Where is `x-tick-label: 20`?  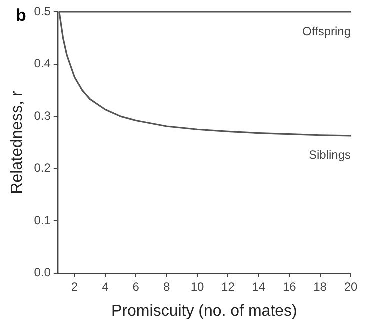 x-tick-label: 20 is located at coordinates (351, 287).